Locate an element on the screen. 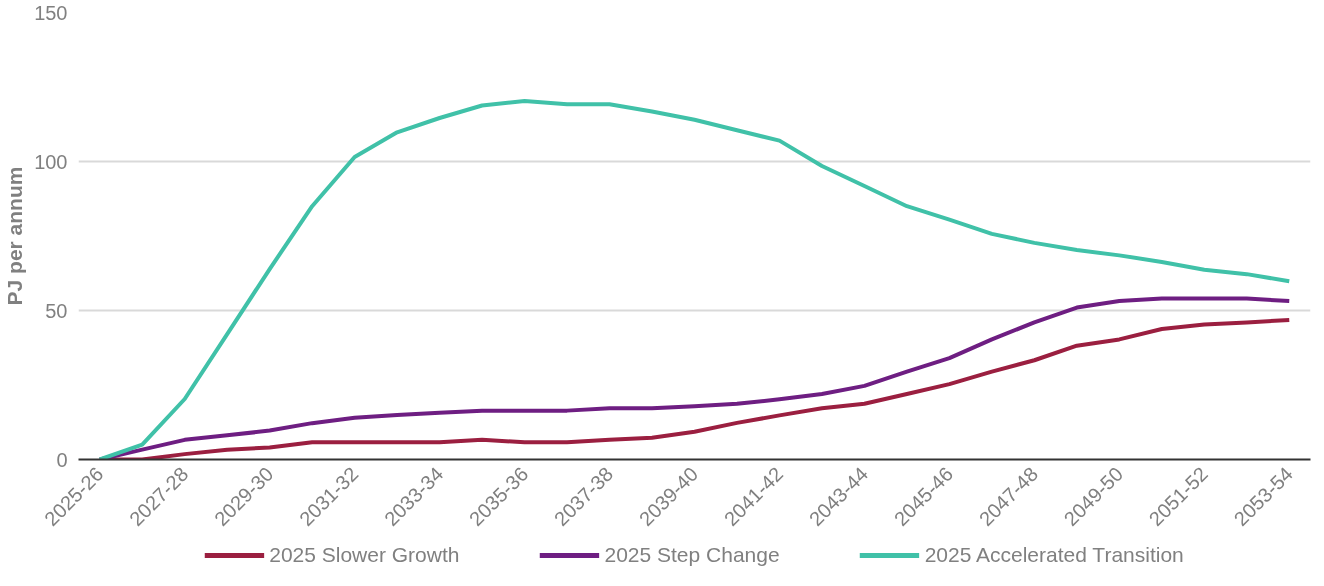 The height and width of the screenshot is (586, 1324). y-axis-title: PJ per annum is located at coordinates (15, 236).